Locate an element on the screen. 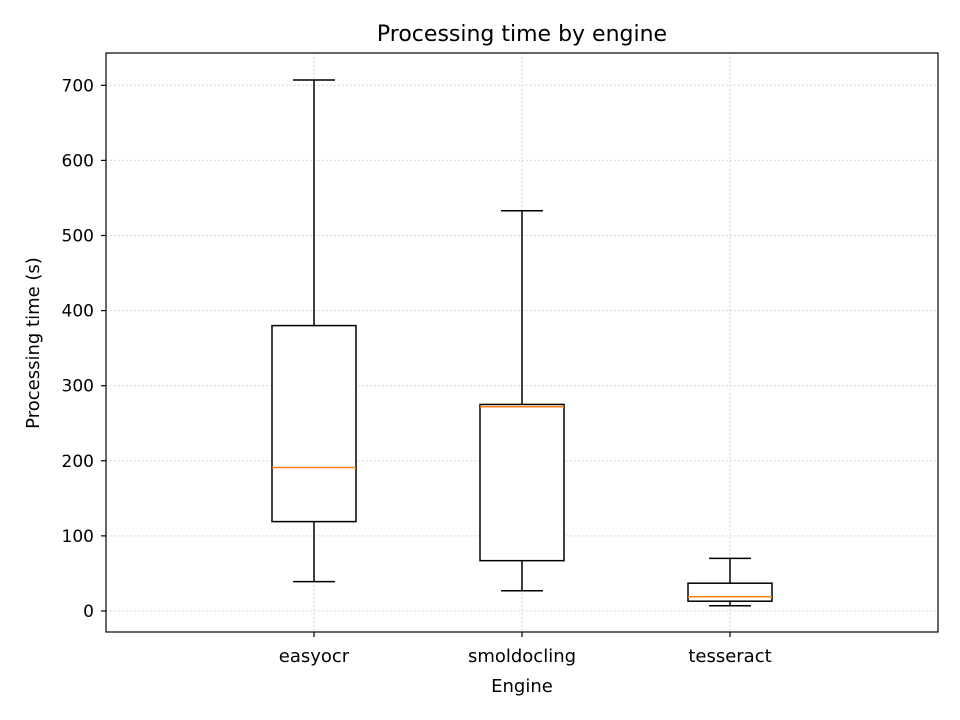  chart-title: Processing time by engine is located at coordinates (522, 34).